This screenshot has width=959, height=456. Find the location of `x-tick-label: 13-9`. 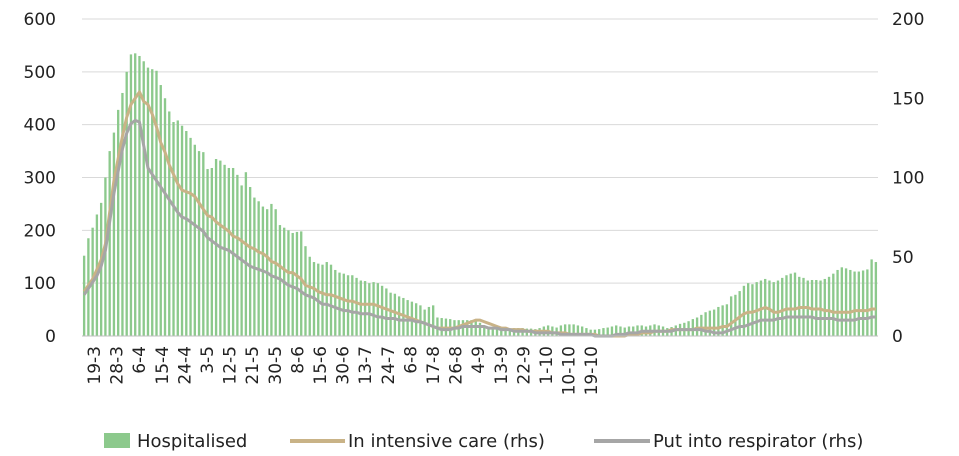

x-tick-label: 13-9 is located at coordinates (502, 365).